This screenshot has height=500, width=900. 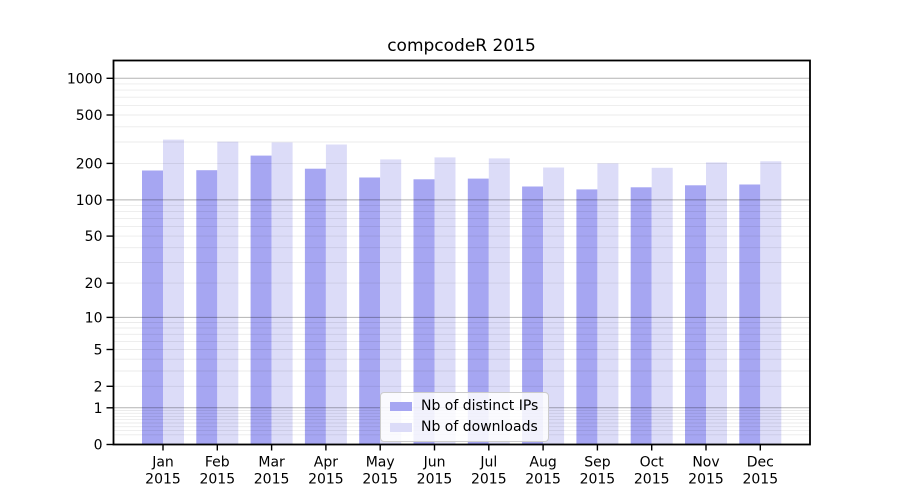 I want to click on y-tick-label: 1, so click(x=98, y=409).